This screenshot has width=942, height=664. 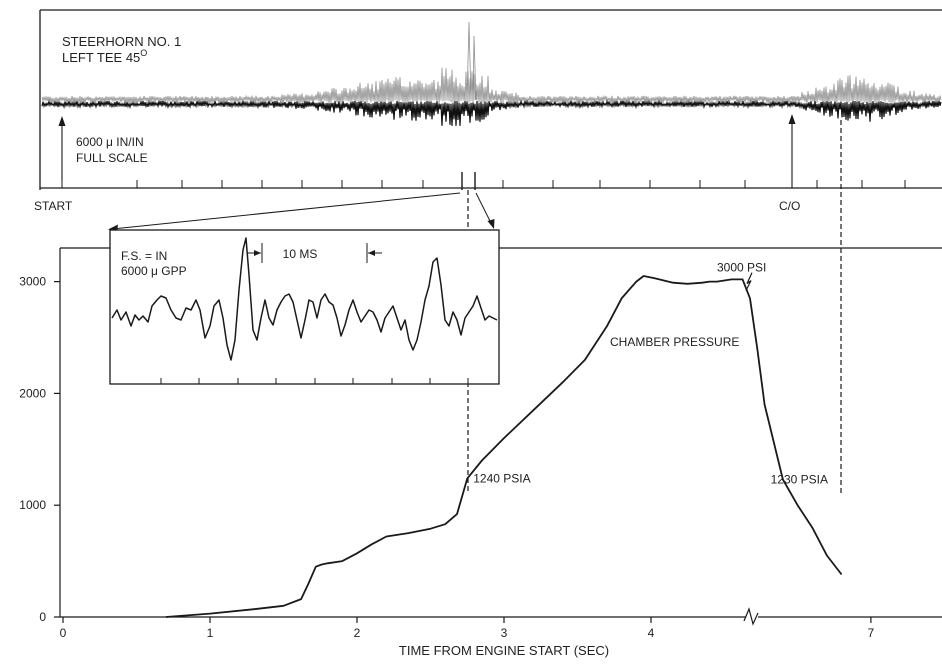 What do you see at coordinates (304, 299) in the screenshot?
I see `inset-strain-trace` at bounding box center [304, 299].